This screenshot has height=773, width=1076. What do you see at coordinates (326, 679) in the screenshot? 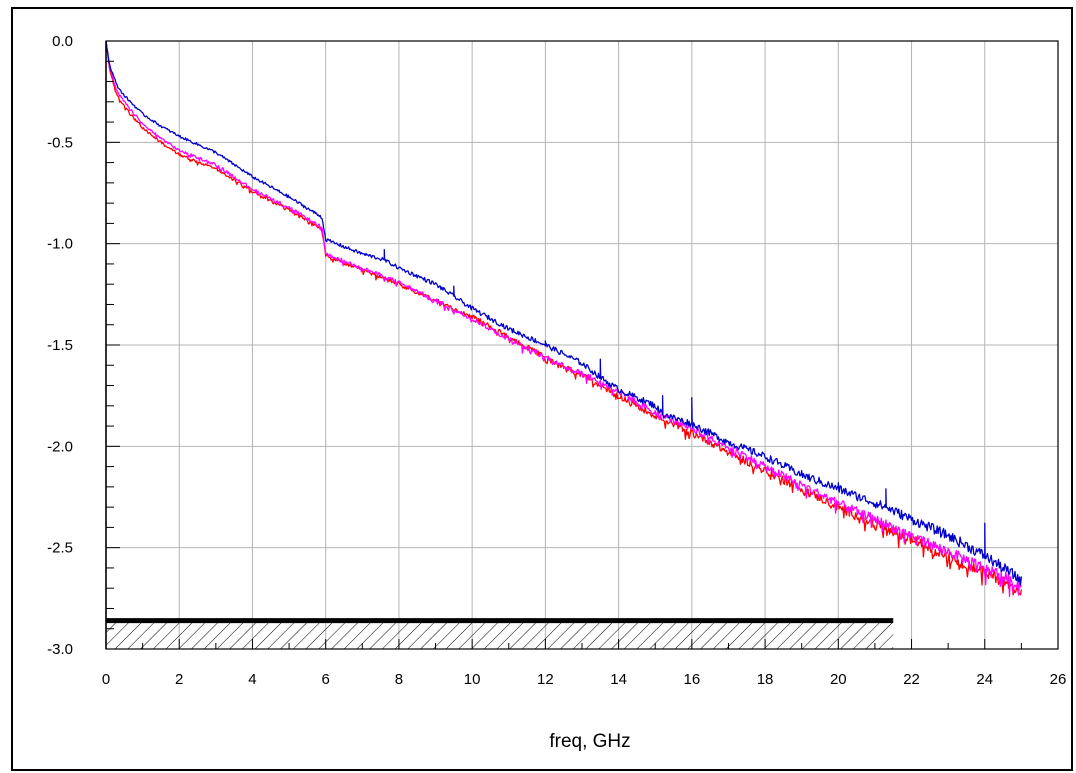
I see `x-tick-label: 6` at bounding box center [326, 679].